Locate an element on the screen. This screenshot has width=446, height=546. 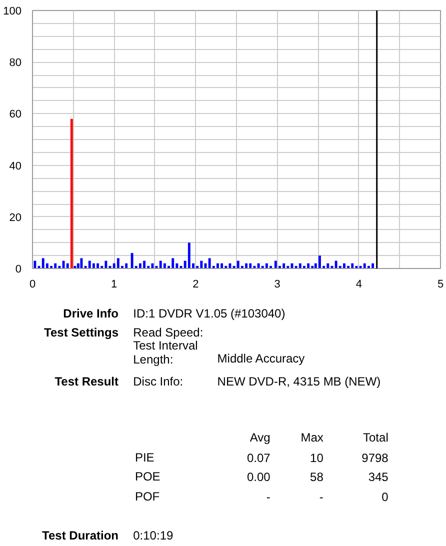
text: Avg is located at coordinates (260, 437).